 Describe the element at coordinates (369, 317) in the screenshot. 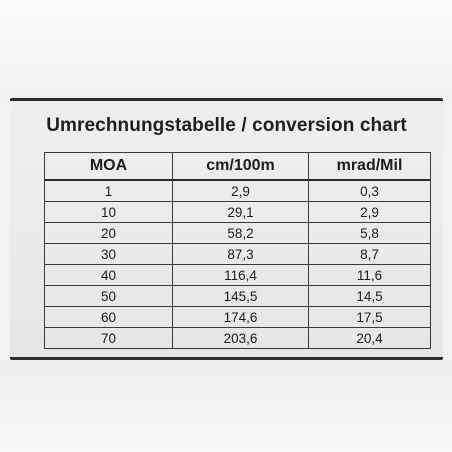

I see `cell-mrad: 17,5` at that location.